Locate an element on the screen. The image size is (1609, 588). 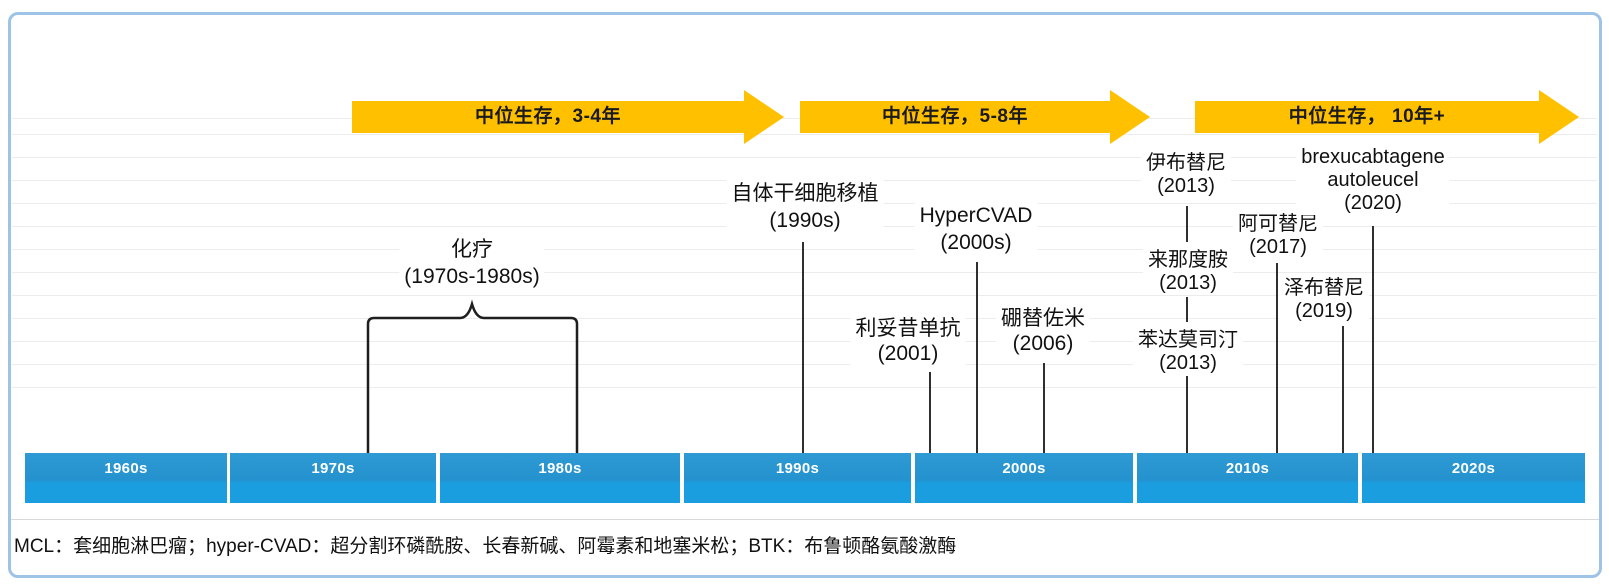
decade-label: 2020s is located at coordinates (1473, 468).